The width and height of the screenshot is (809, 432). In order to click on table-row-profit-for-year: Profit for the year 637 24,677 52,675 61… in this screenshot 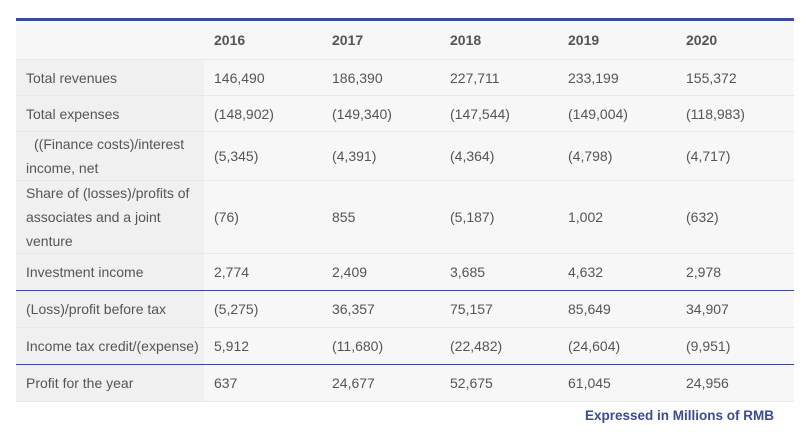, I will do `click(405, 383)`.